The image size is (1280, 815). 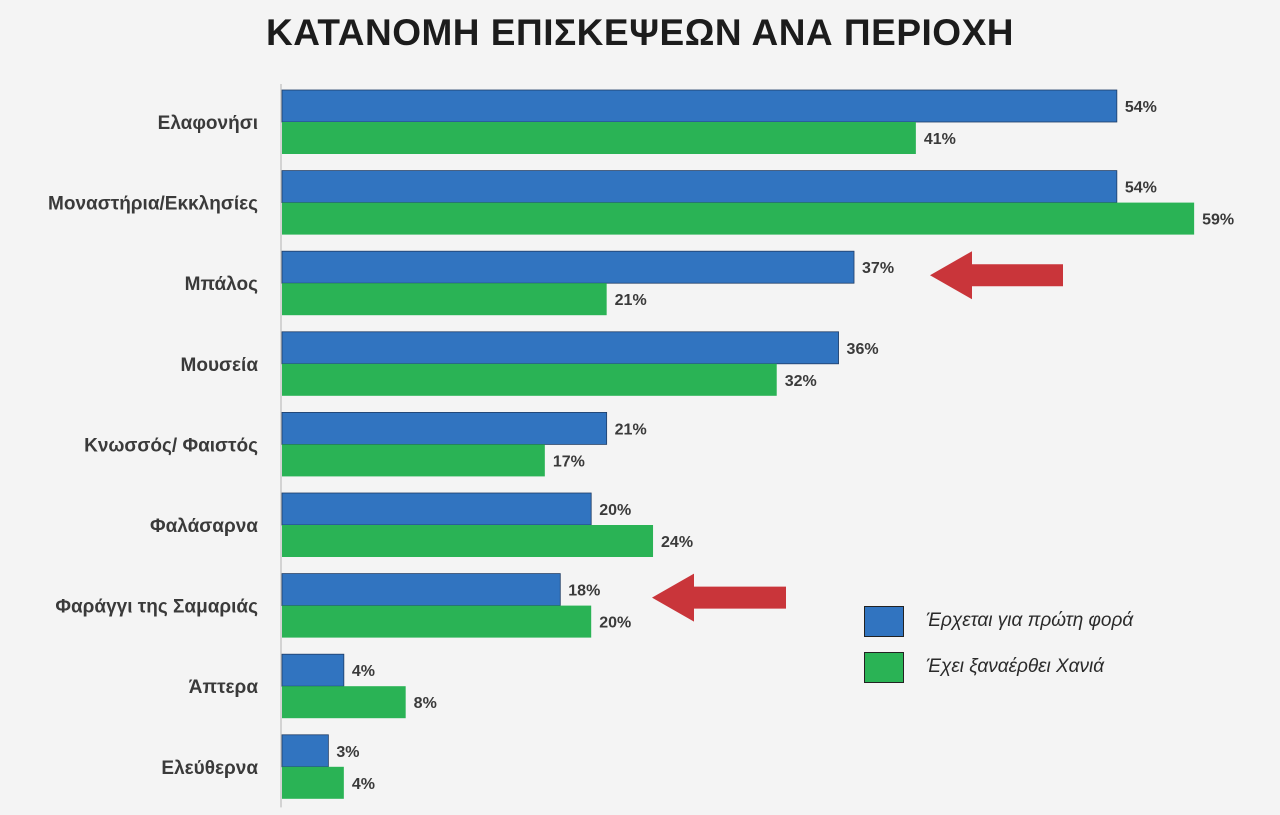 What do you see at coordinates (153, 204) in the screenshot?
I see `category-label: Μοναστήρια/Εκκλησίες` at bounding box center [153, 204].